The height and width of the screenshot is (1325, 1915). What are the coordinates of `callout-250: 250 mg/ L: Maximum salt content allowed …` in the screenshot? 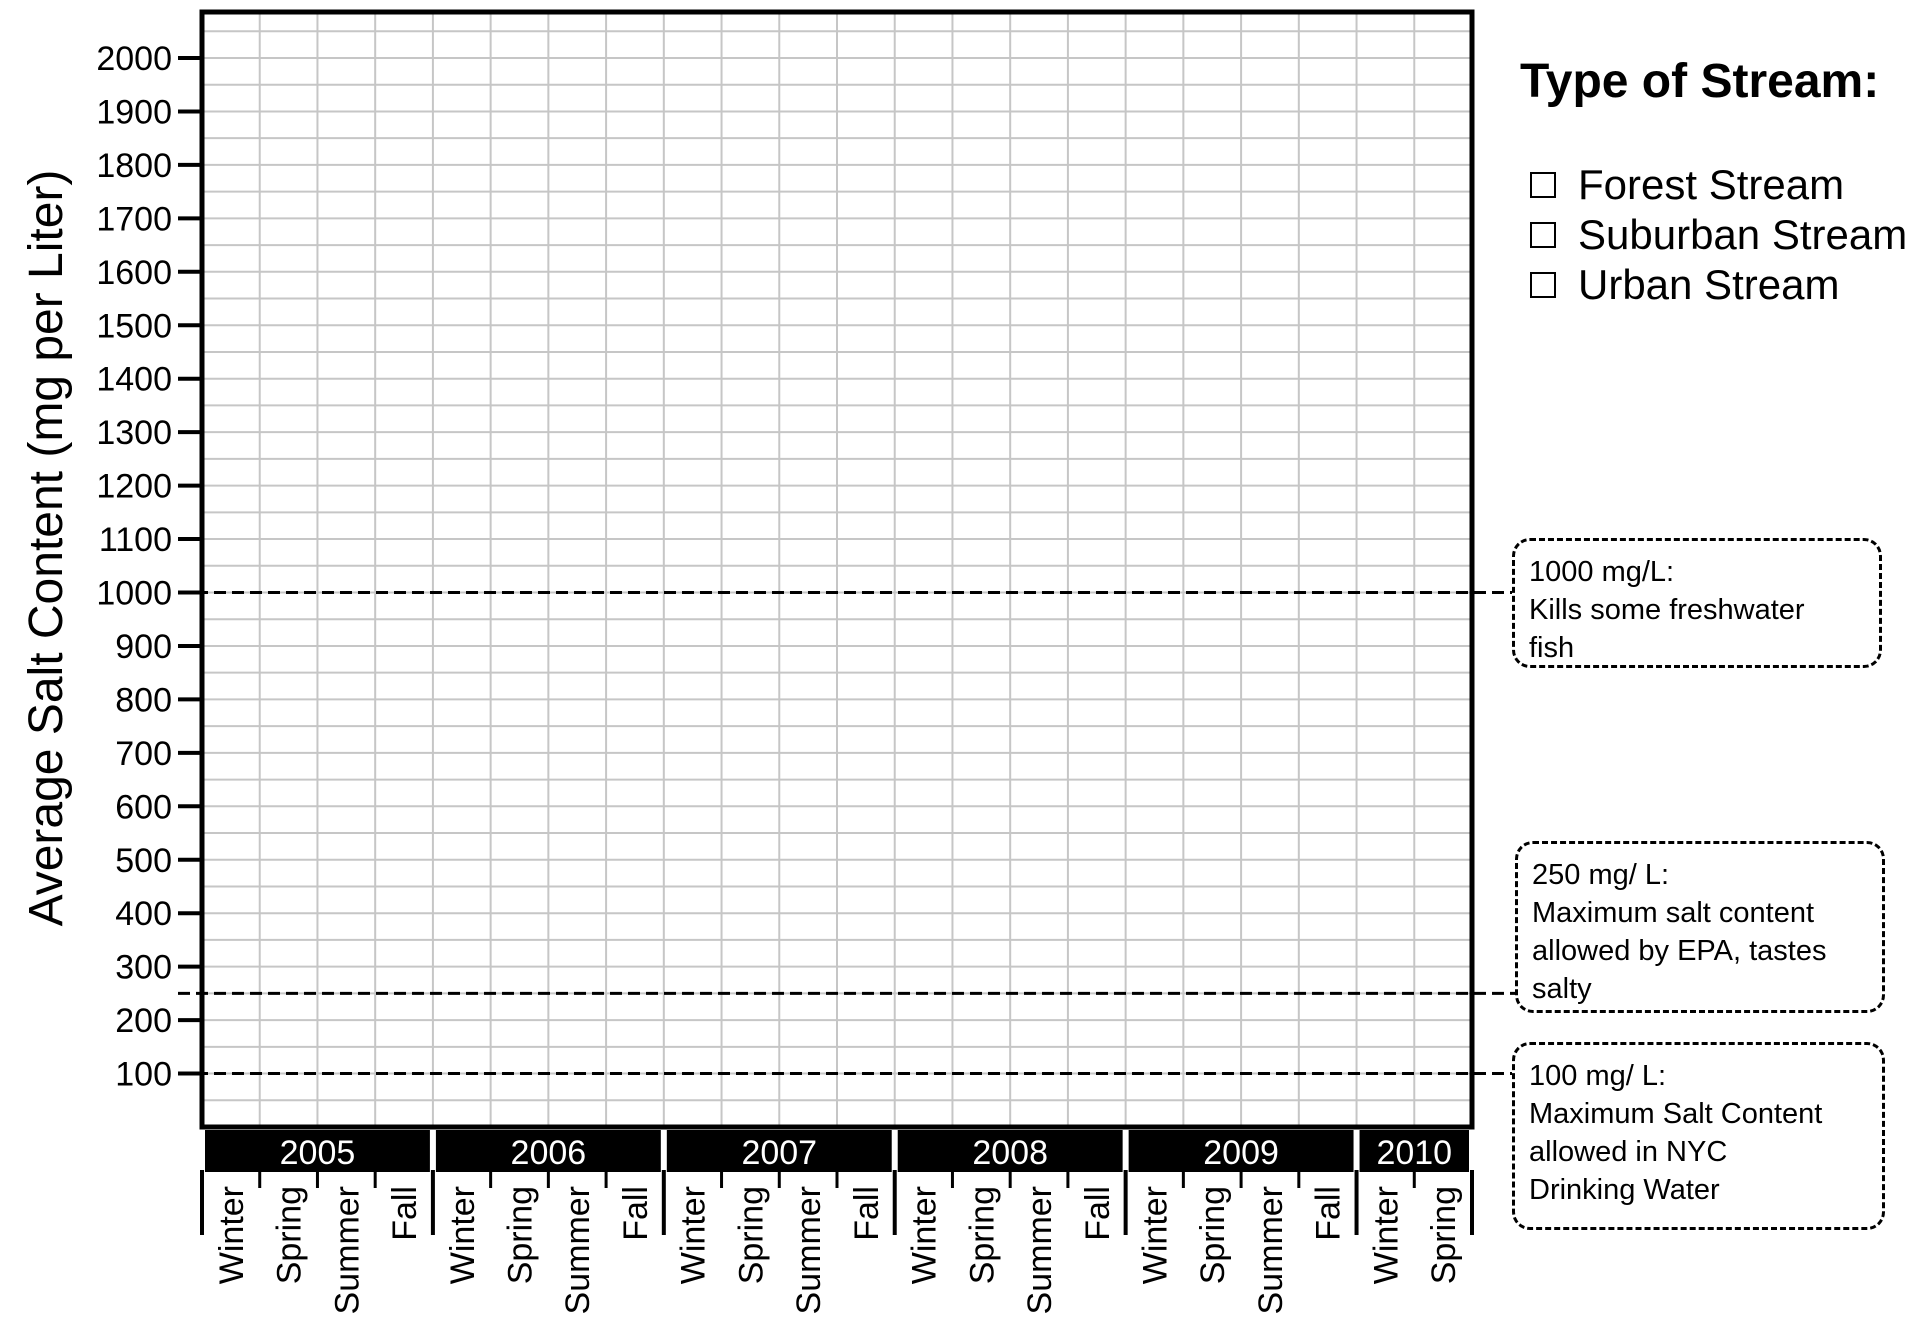 It's located at (1700, 927).